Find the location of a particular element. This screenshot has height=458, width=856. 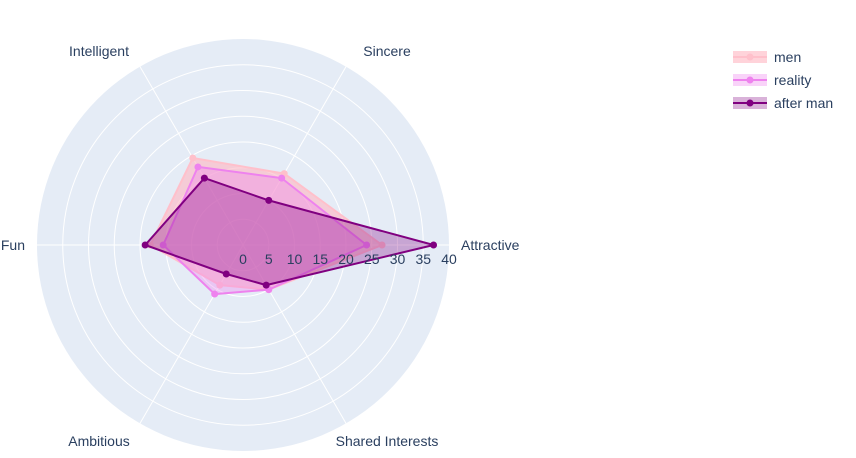

legend-label: men is located at coordinates (787, 57).